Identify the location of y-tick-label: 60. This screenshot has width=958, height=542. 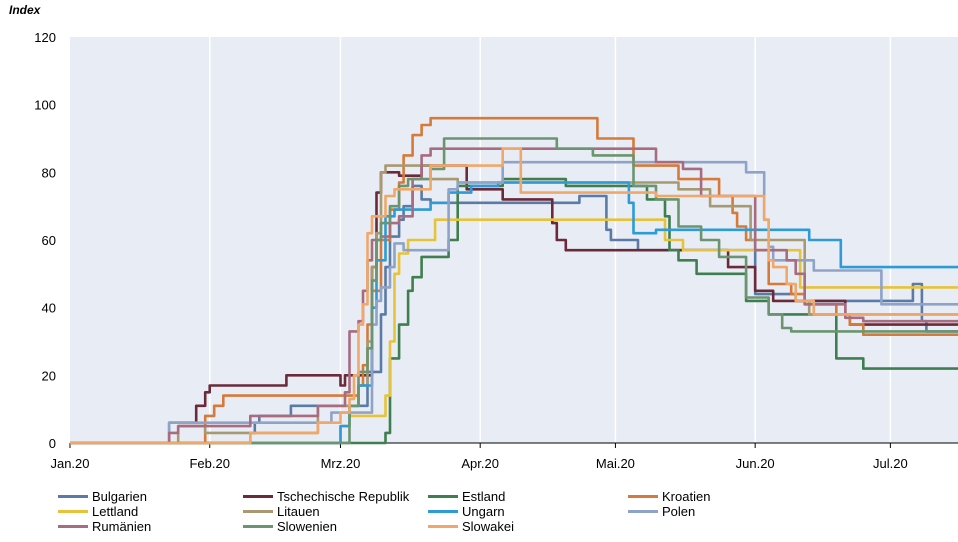
(49, 240).